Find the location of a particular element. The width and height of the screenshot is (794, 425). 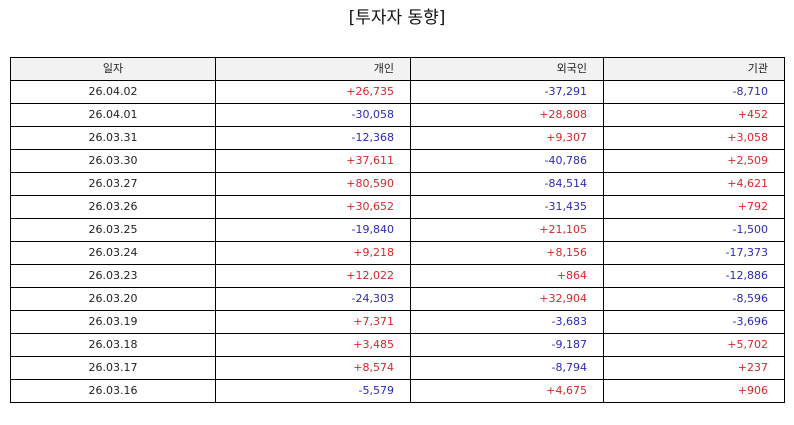

cell-institution: +452 is located at coordinates (694, 115).